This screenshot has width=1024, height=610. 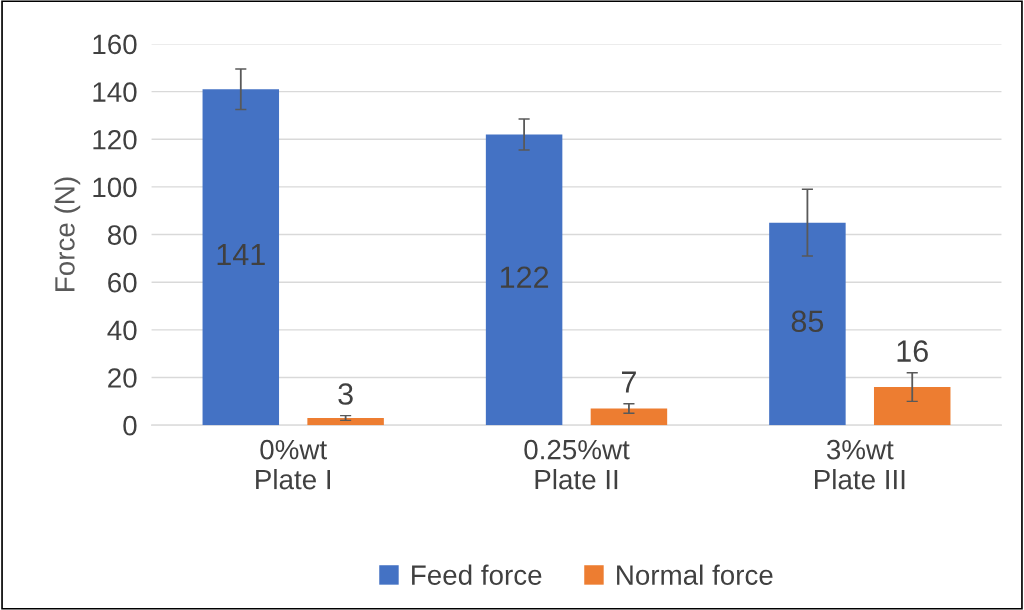 I want to click on y-axis-title: Force (N), so click(x=67, y=234).